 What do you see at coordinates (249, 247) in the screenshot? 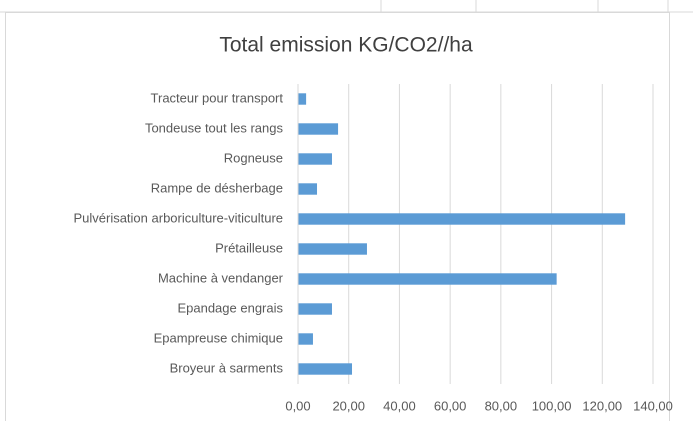
I see `y-tick-label: Prétailleuse` at bounding box center [249, 247].